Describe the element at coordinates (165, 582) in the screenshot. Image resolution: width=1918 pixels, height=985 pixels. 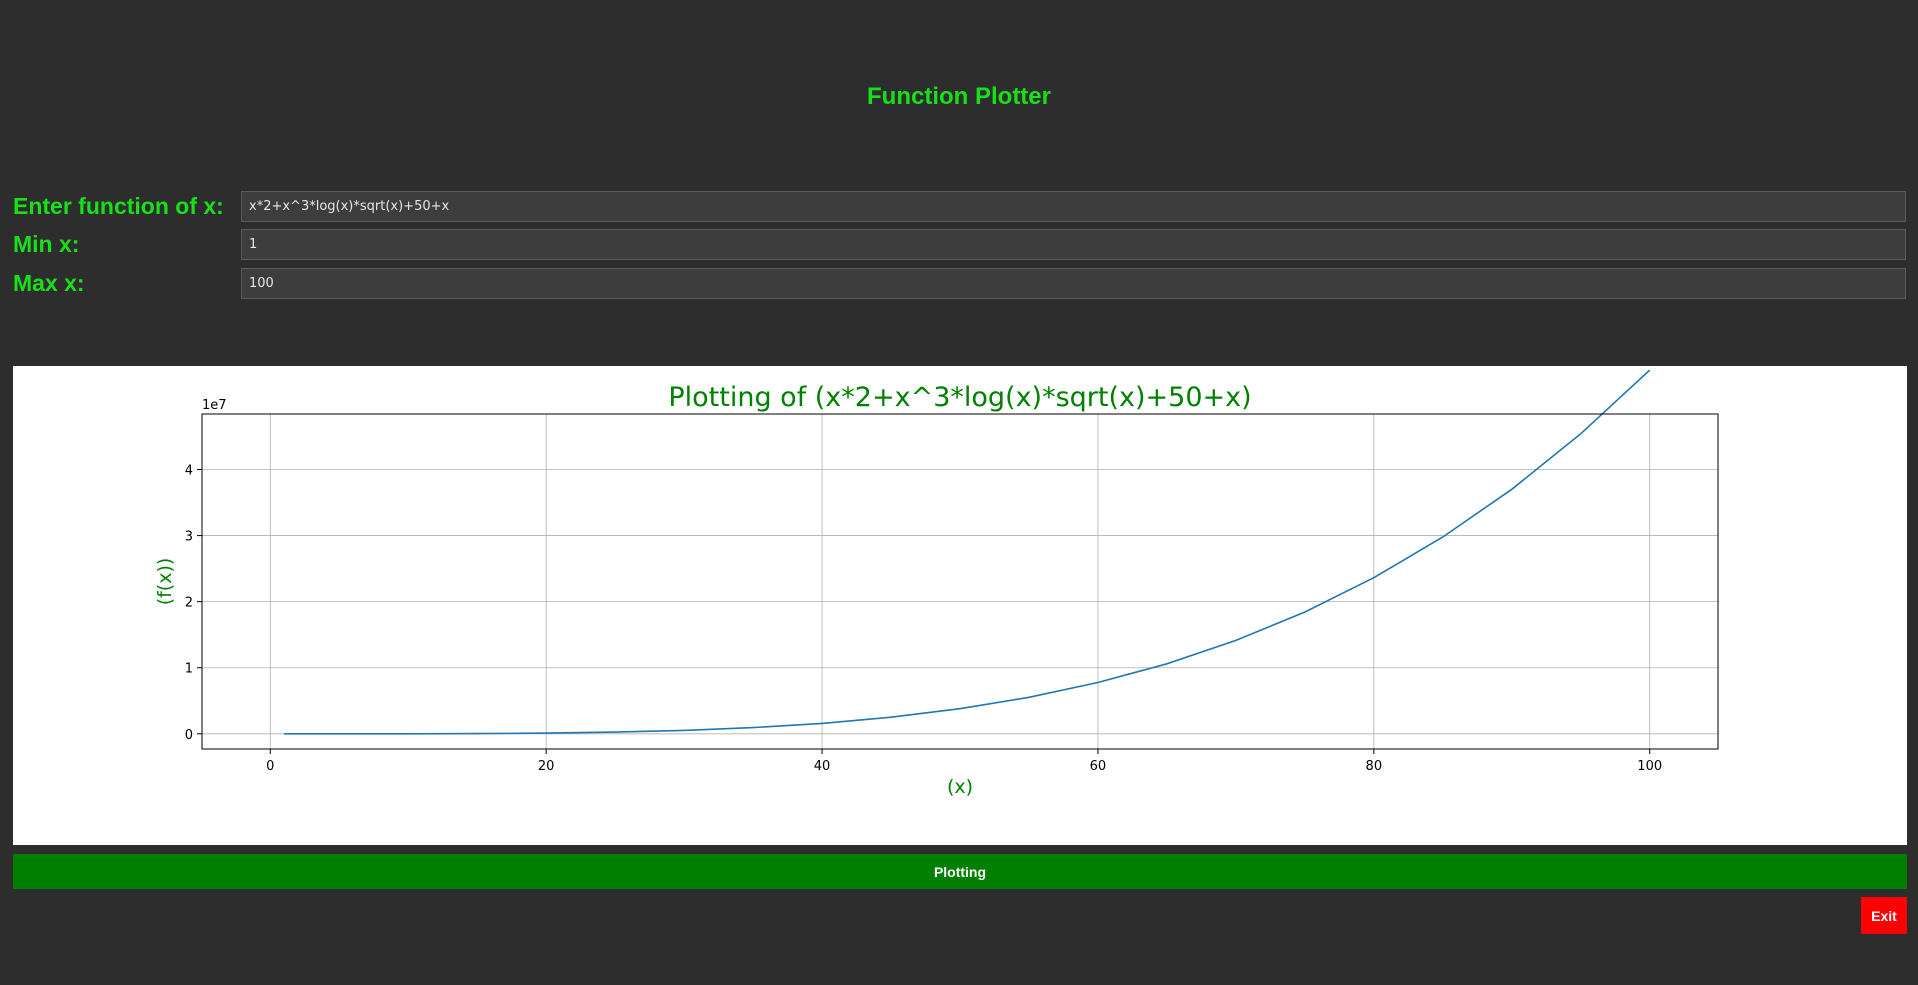
I see `y-axis-label: (f(x))` at that location.